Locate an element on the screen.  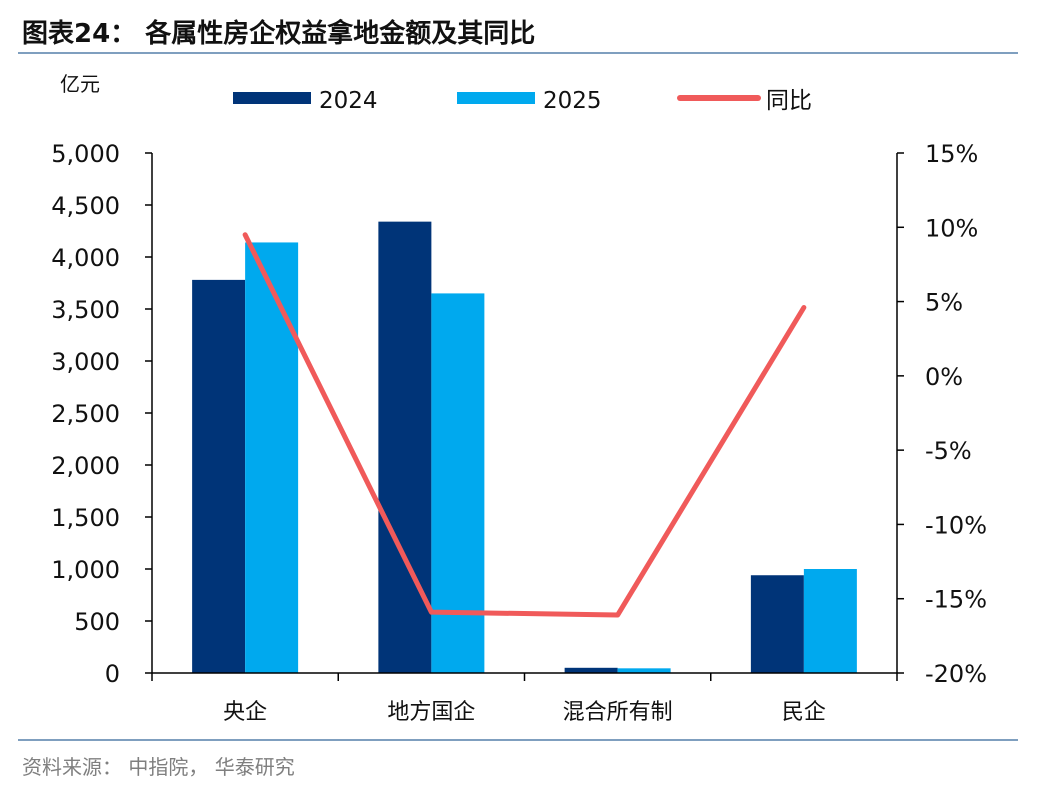
right-tick-label: 10% is located at coordinates (951, 228).